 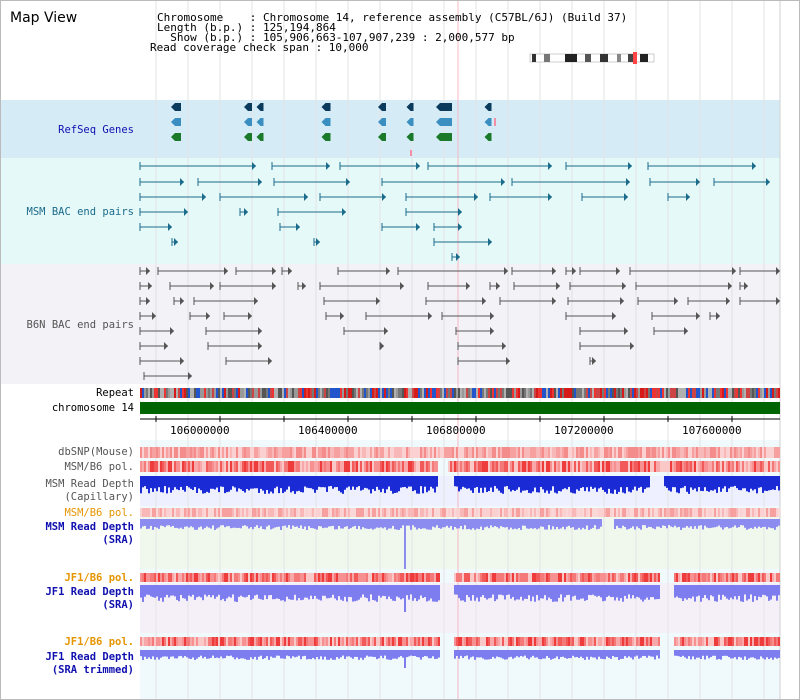 What do you see at coordinates (460, 512) in the screenshot?
I see `msm-b6-pol2-track` at bounding box center [460, 512].